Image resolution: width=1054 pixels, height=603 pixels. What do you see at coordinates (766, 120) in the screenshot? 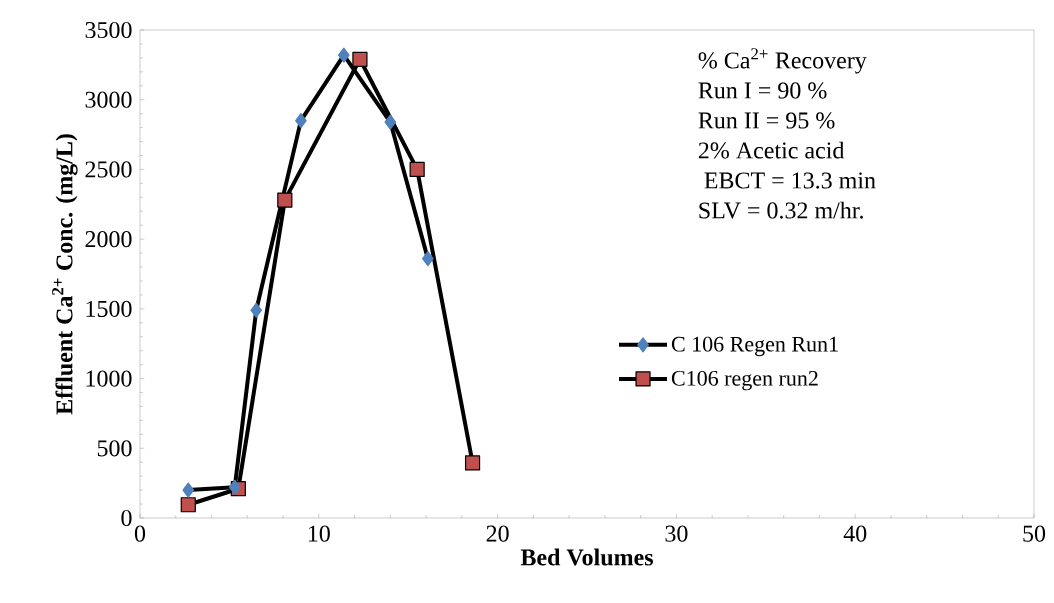
I see `annotation: Run II = 95 %` at bounding box center [766, 120].